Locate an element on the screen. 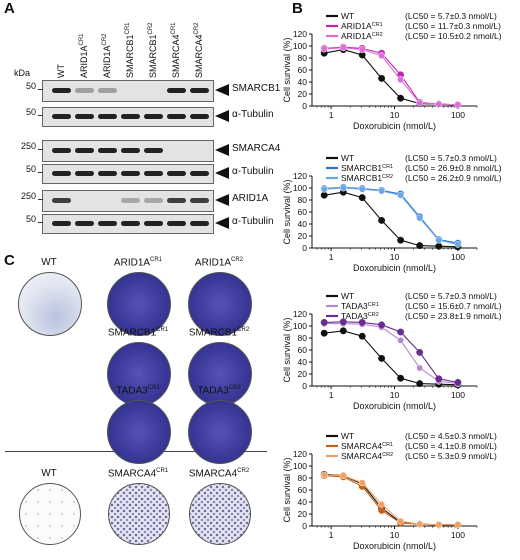 The image size is (520, 560). label-text: ARID1A is located at coordinates (107, 61).